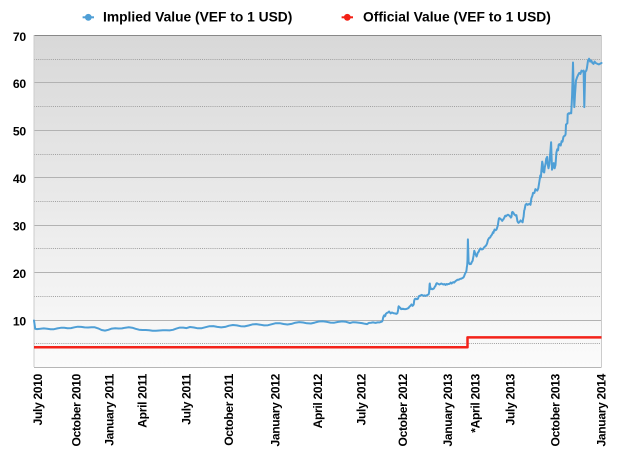 The height and width of the screenshot is (458, 640). What do you see at coordinates (362, 399) in the screenshot?
I see `svg-text: July 2012` at bounding box center [362, 399].